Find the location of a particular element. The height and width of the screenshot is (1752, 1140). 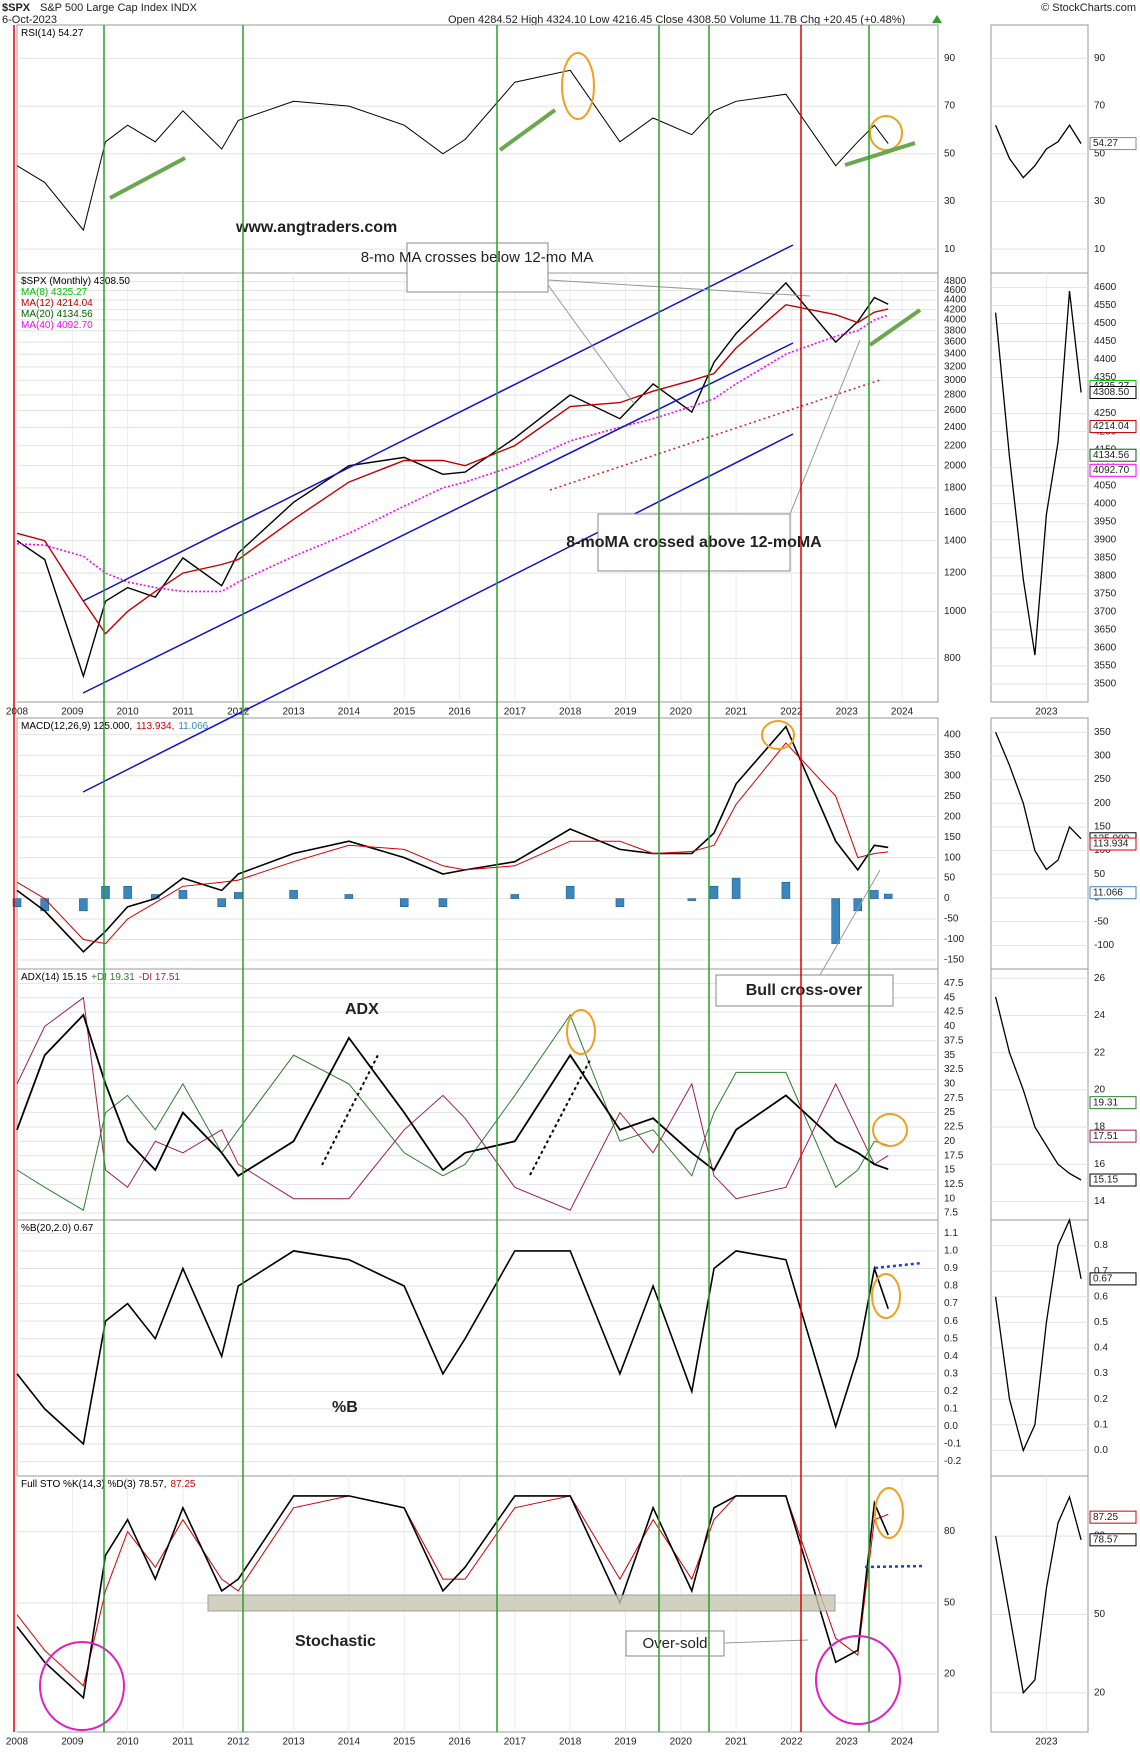

y-tick-label: 3750 is located at coordinates (1105, 593).